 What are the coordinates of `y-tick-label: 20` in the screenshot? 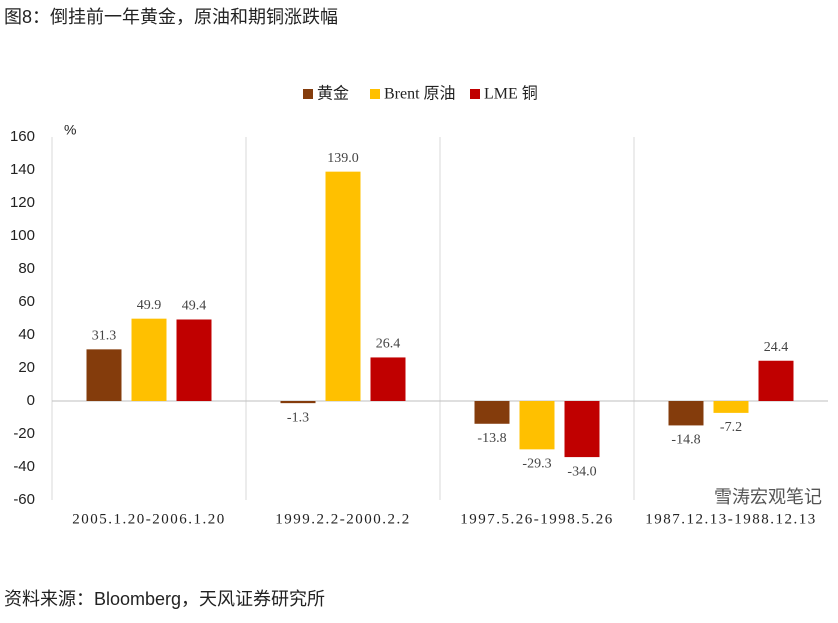 It's located at (26, 367).